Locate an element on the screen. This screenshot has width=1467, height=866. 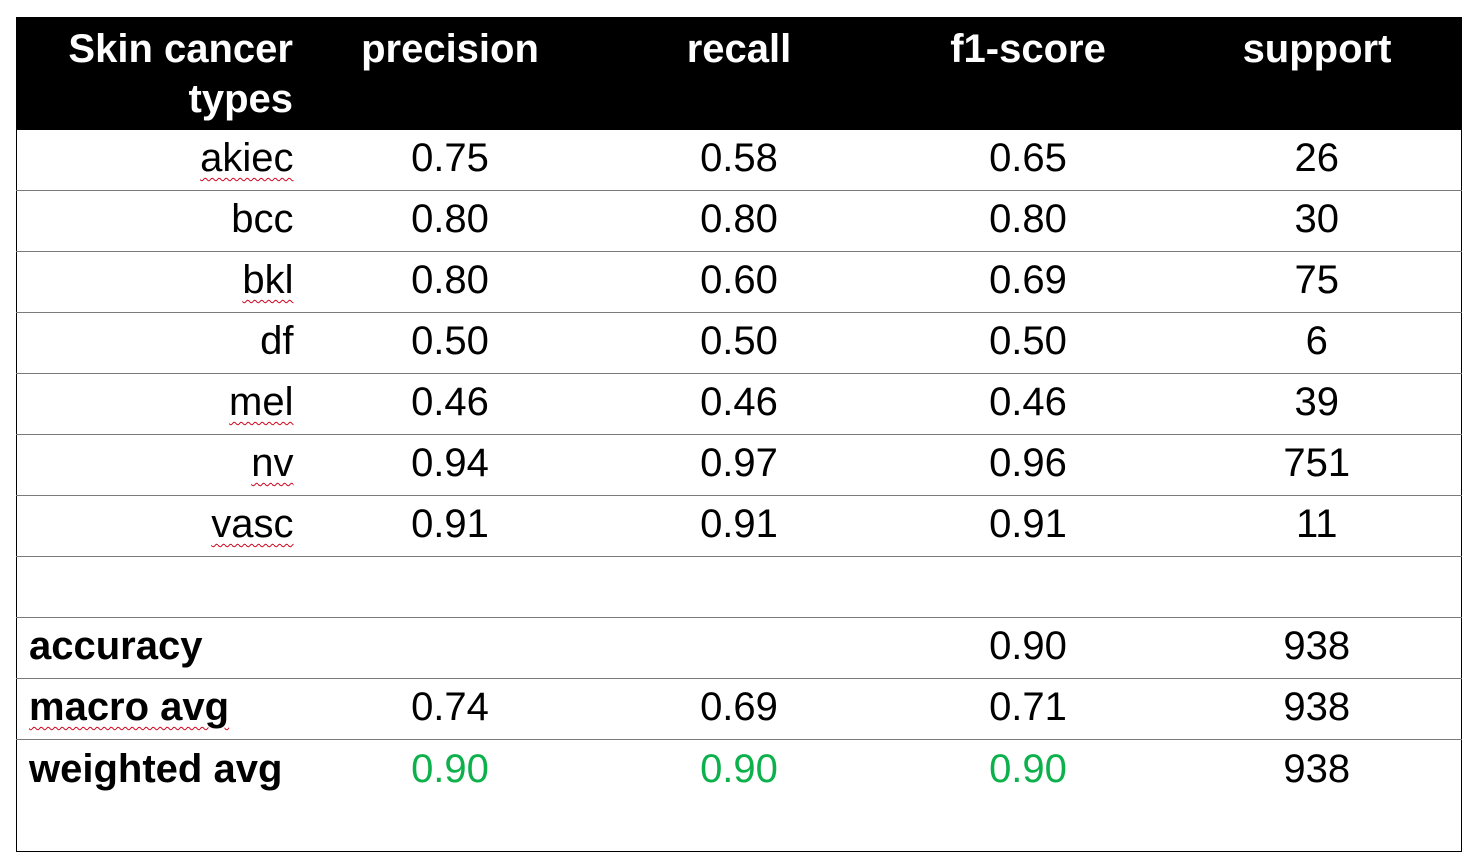
table-row: df 0.50 0.50 0.50 6 is located at coordinates (739, 343).